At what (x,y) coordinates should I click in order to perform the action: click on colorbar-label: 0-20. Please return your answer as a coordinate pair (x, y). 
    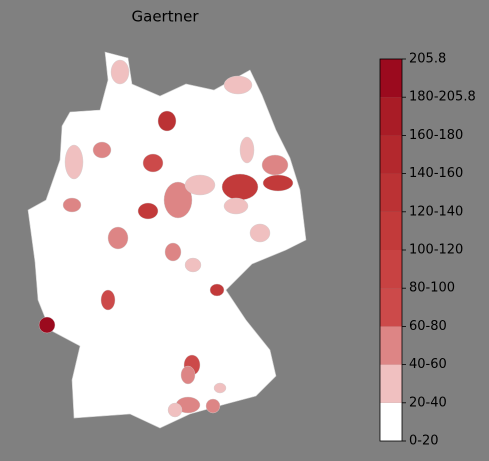
    Looking at the image, I should click on (424, 441).